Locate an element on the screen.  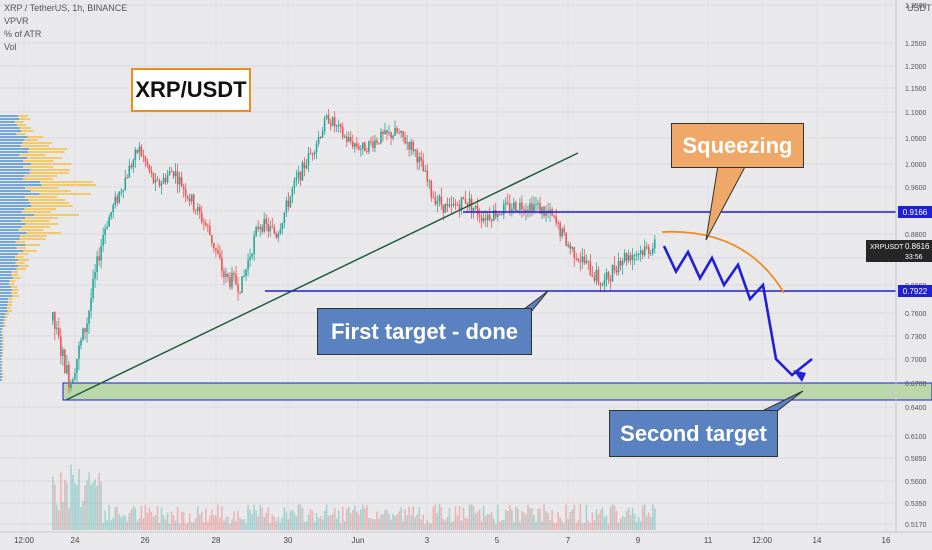
squeezing-callout: Squeezing is located at coordinates (737, 145).